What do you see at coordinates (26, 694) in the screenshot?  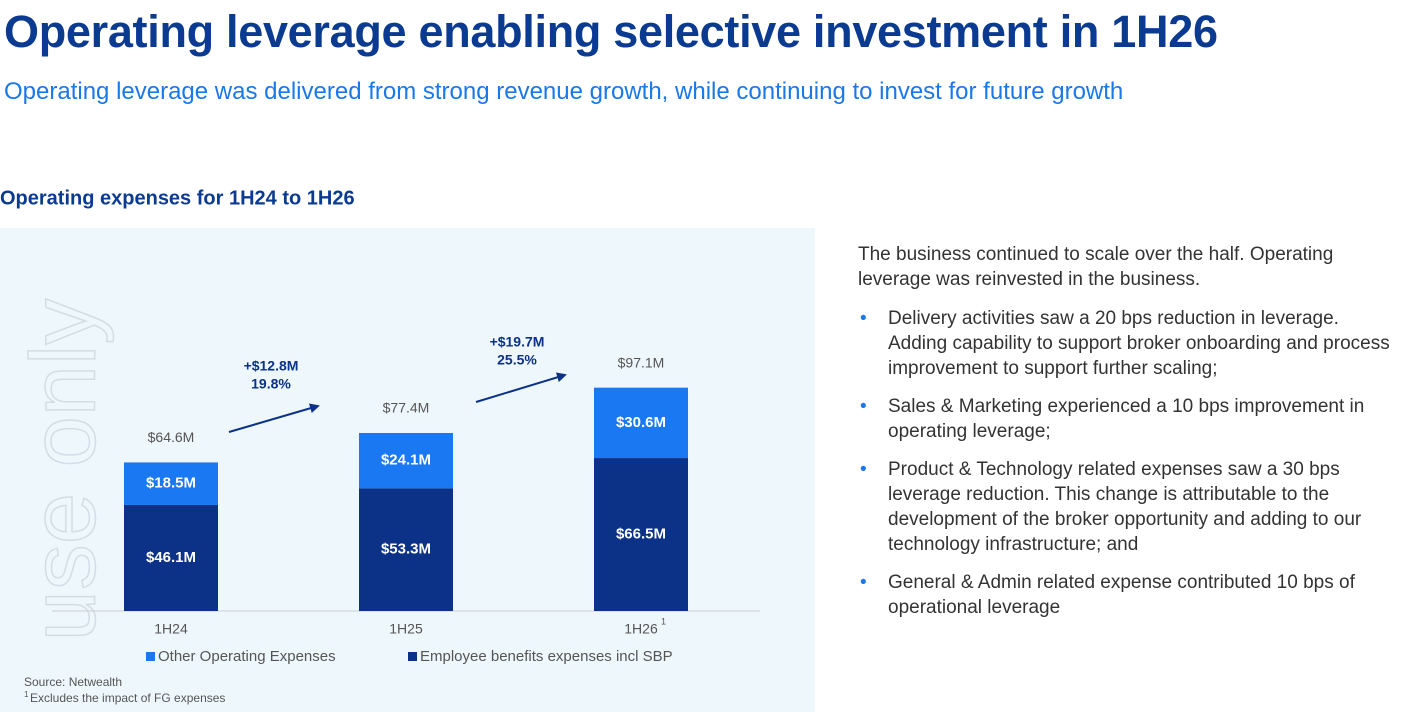 I see `footnote-marker: 1` at bounding box center [26, 694].